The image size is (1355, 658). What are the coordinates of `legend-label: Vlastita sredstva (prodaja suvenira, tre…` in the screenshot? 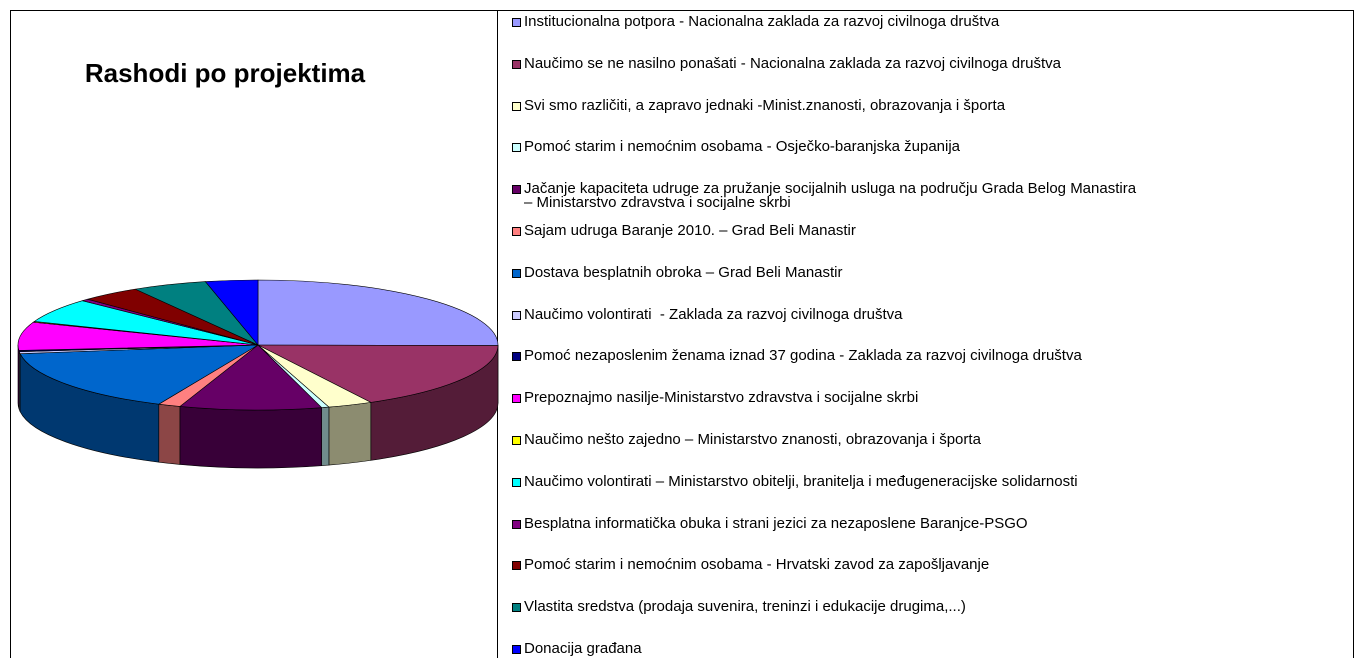 It's located at (745, 607).